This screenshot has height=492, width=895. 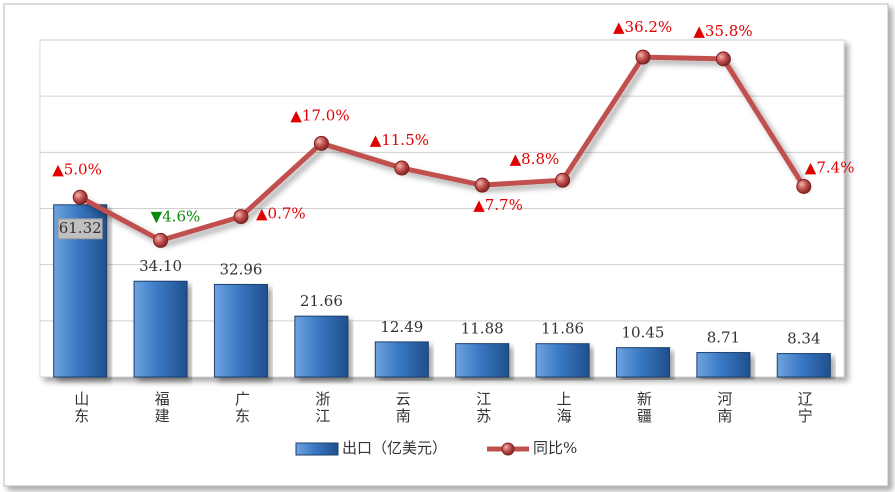 I want to click on x-tick-label: 新疆, so click(x=644, y=408).